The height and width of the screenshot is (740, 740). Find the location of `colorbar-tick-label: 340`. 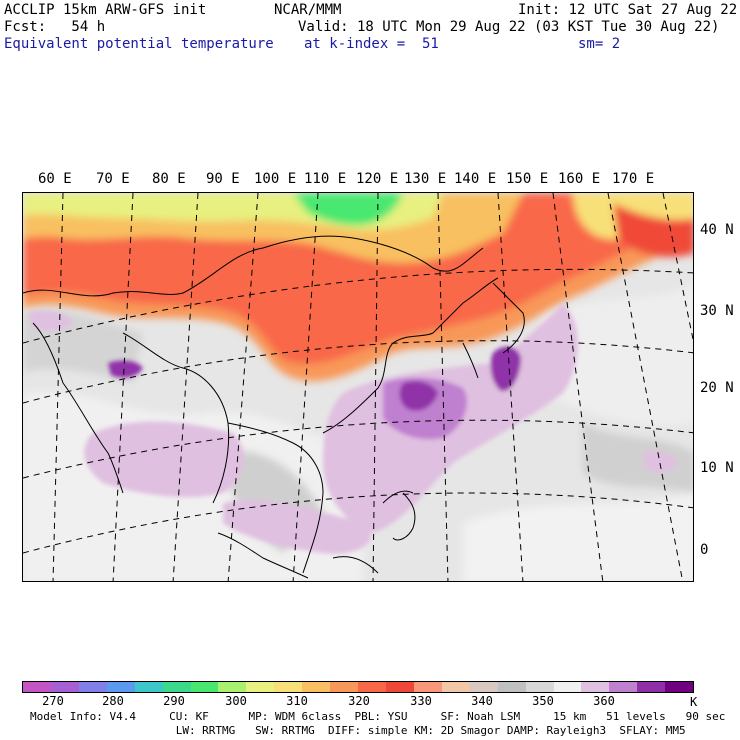

colorbar-tick-label: 340 is located at coordinates (482, 701).